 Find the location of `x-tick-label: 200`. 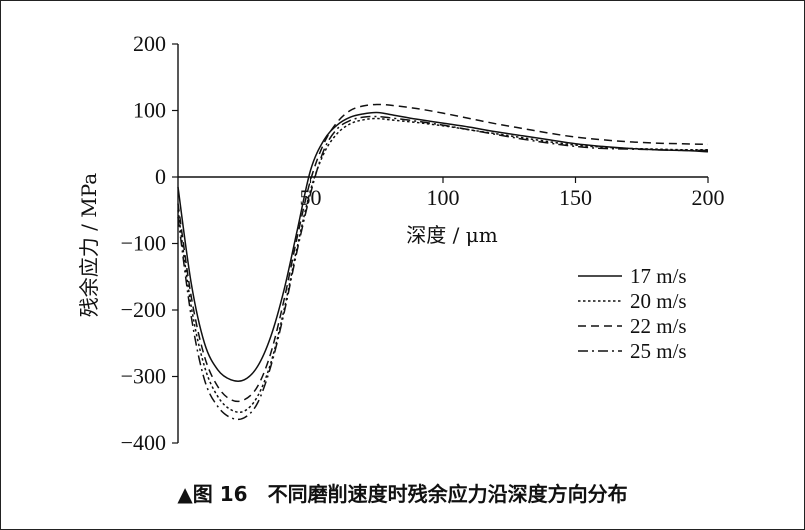

x-tick-label: 200 is located at coordinates (708, 197).